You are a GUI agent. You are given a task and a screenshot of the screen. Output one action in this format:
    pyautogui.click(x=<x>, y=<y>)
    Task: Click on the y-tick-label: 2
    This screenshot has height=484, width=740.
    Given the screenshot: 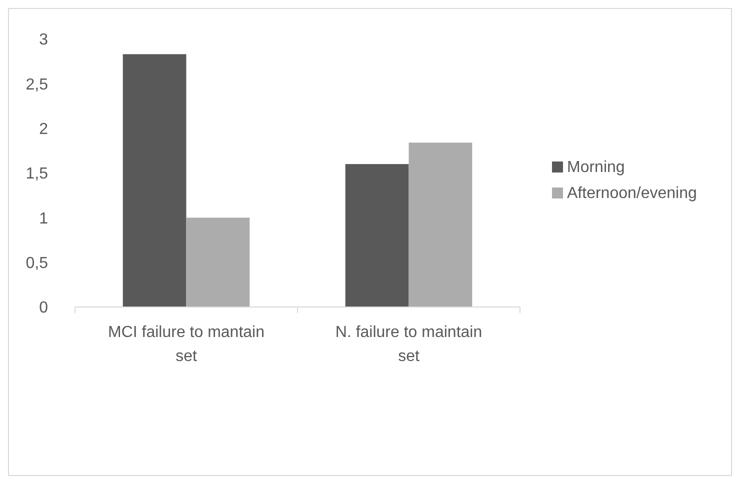 What is the action you would take?
    pyautogui.click(x=43, y=129)
    